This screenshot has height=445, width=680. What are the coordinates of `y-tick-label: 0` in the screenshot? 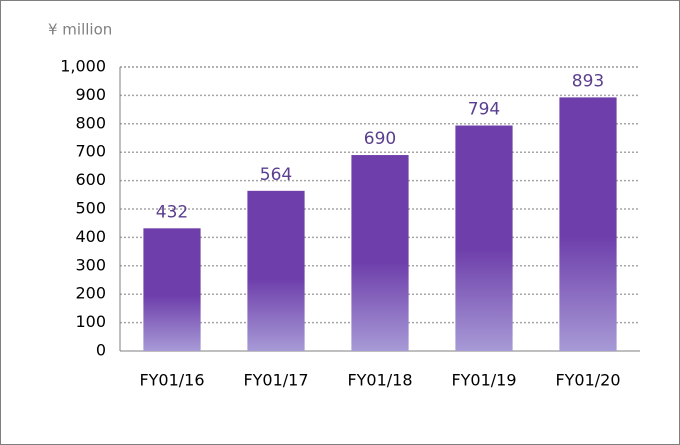 It's located at (101, 350).